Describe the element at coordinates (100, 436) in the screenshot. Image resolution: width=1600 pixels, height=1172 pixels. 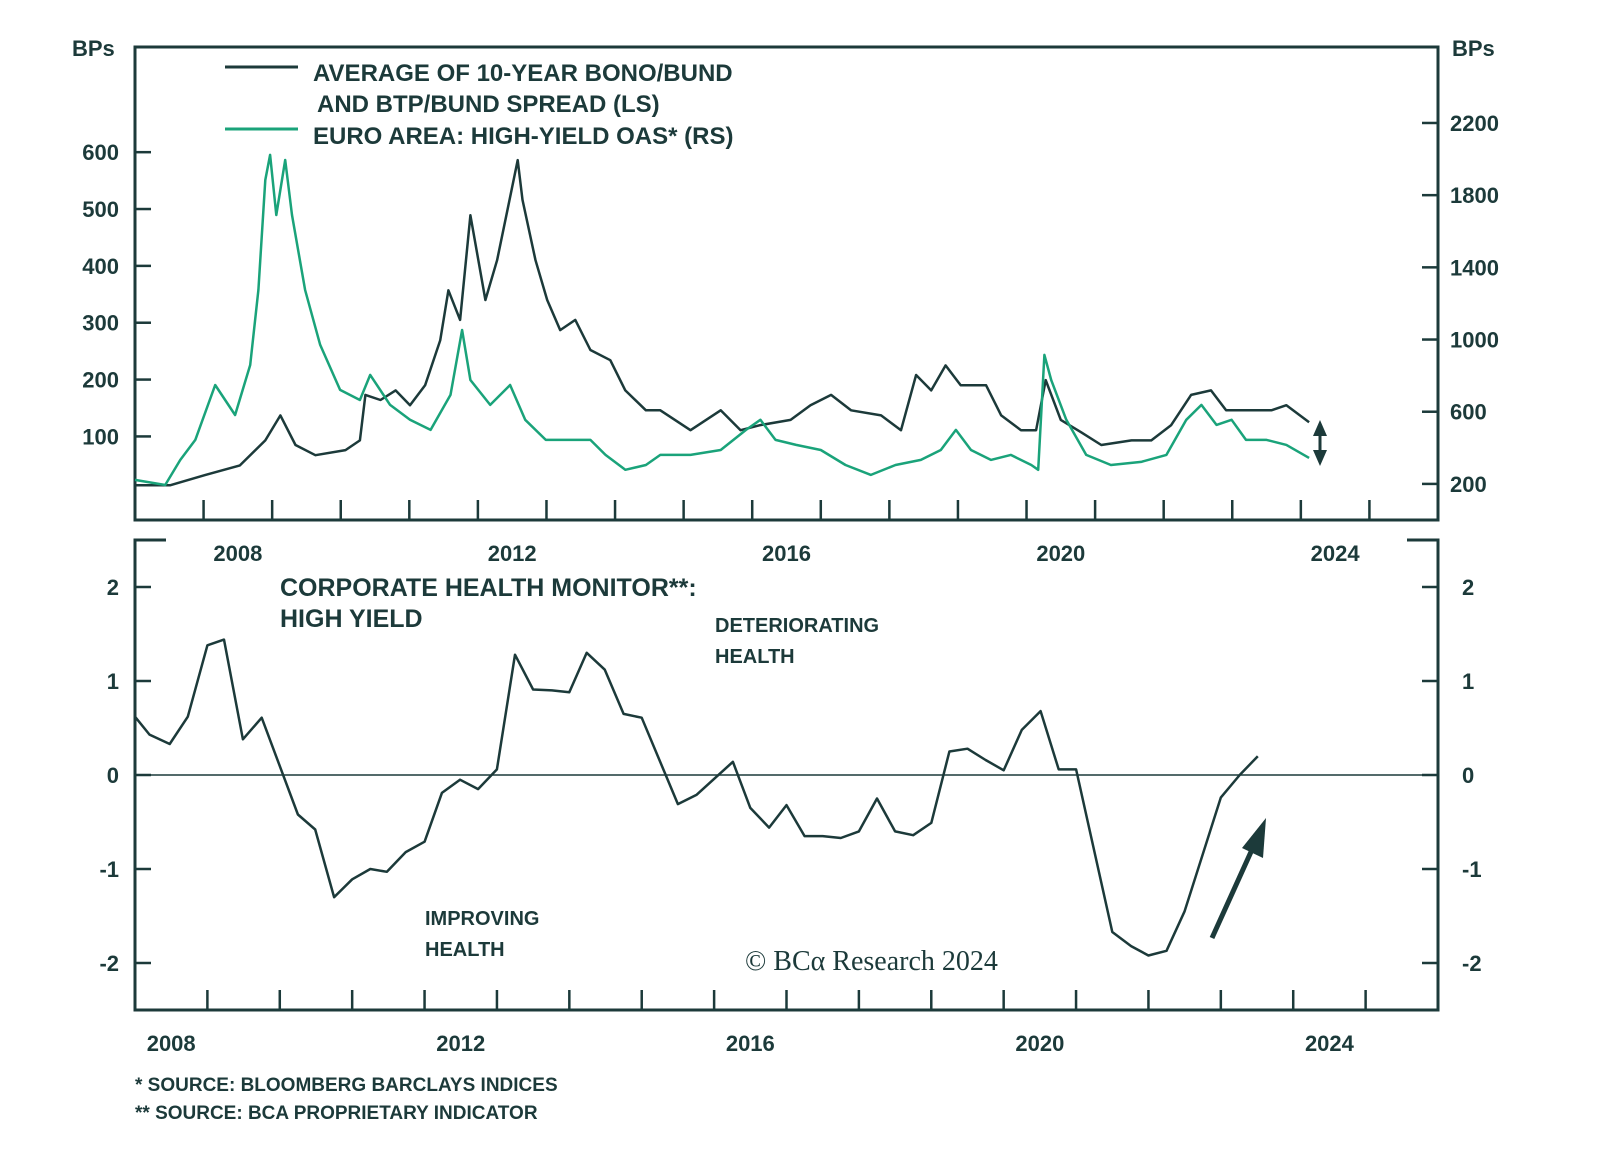
I see `left-tick-label: 100` at that location.